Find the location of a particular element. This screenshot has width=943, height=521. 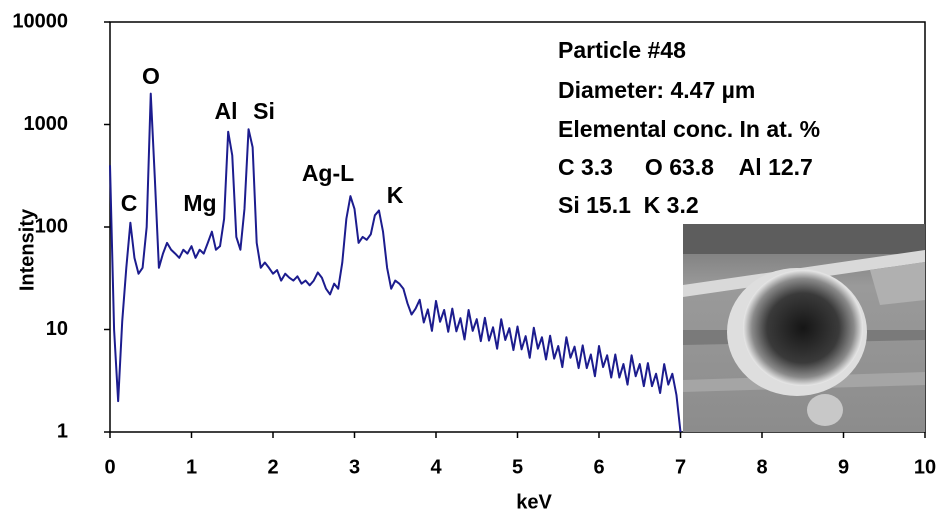

peak-label: K is located at coordinates (395, 195).